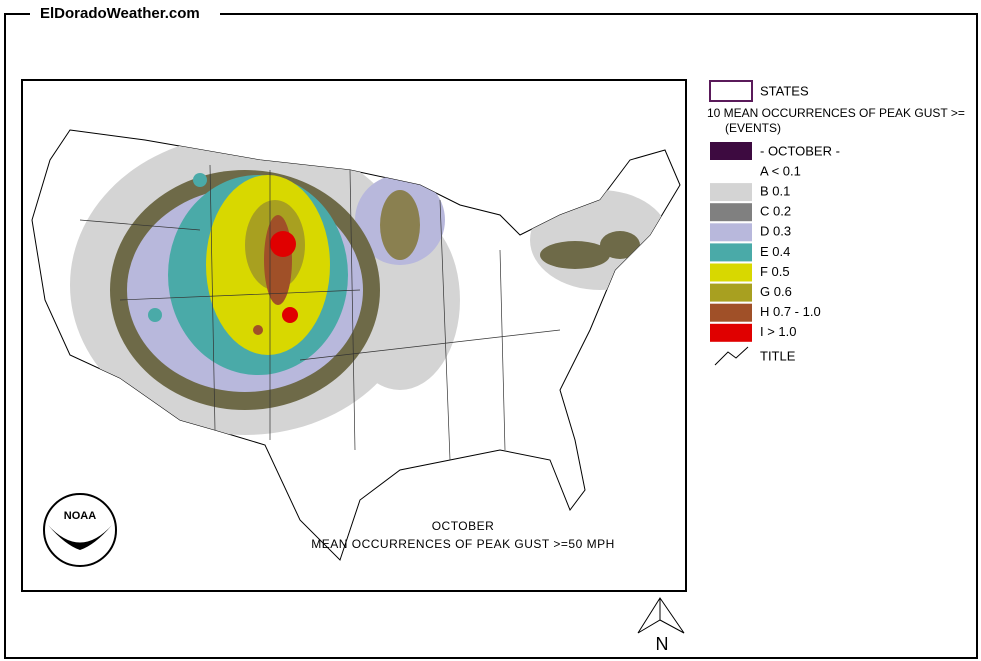 The height and width of the screenshot is (661, 981). What do you see at coordinates (731, 91) in the screenshot?
I see `states-swatch` at bounding box center [731, 91].